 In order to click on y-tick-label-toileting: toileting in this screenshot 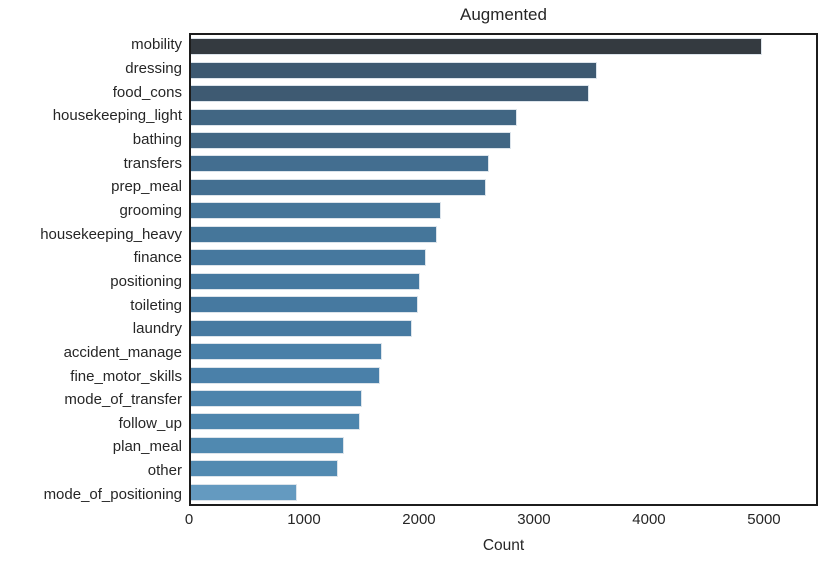, I will do `click(156, 305)`.